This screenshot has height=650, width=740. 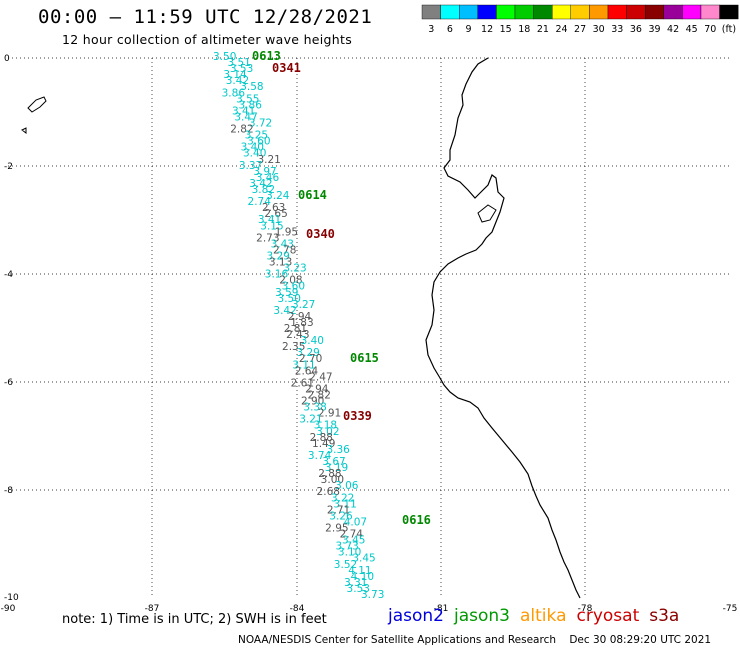 What do you see at coordinates (260, 123) in the screenshot?
I see `swh-value: 3.72` at bounding box center [260, 123].